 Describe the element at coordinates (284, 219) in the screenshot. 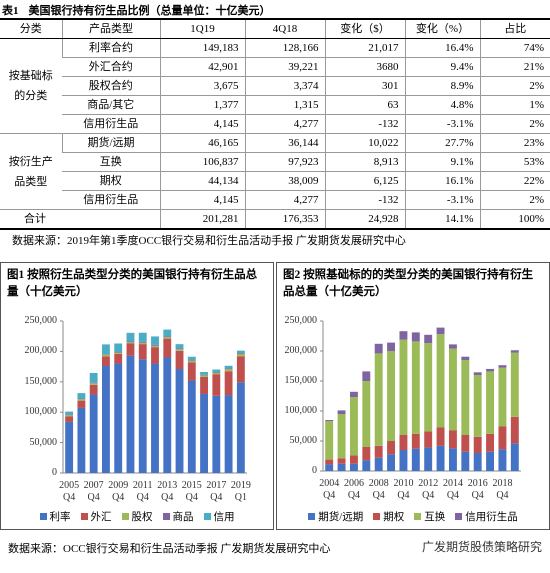

I see `total-cell: 176,353` at that location.